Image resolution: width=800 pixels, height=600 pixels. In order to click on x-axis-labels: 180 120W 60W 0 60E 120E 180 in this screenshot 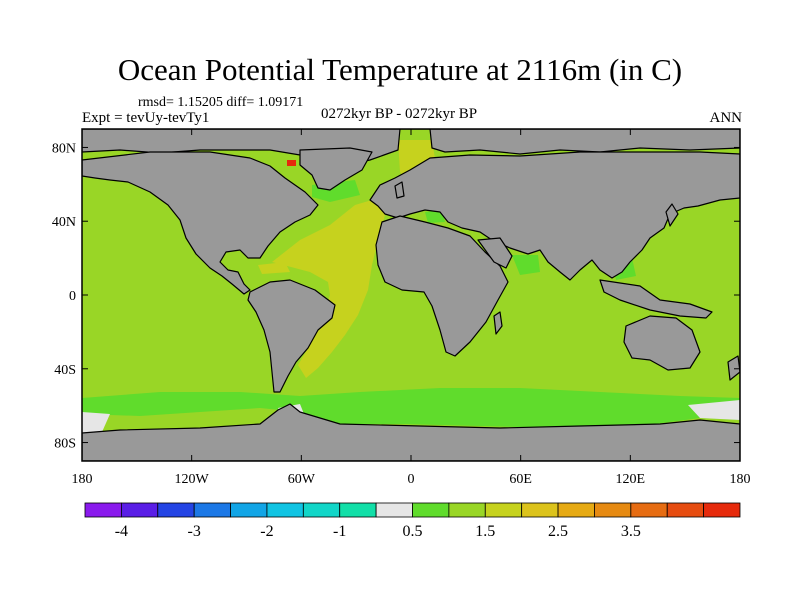, I will do `click(411, 479)`.